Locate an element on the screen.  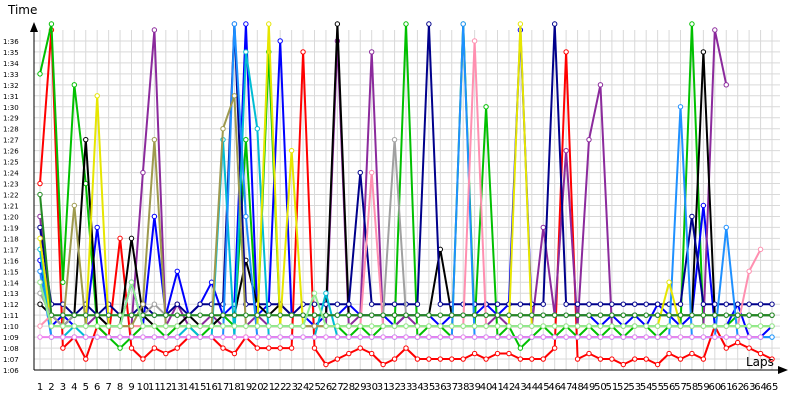
x-axis-title: Laps is located at coordinates (760, 362).